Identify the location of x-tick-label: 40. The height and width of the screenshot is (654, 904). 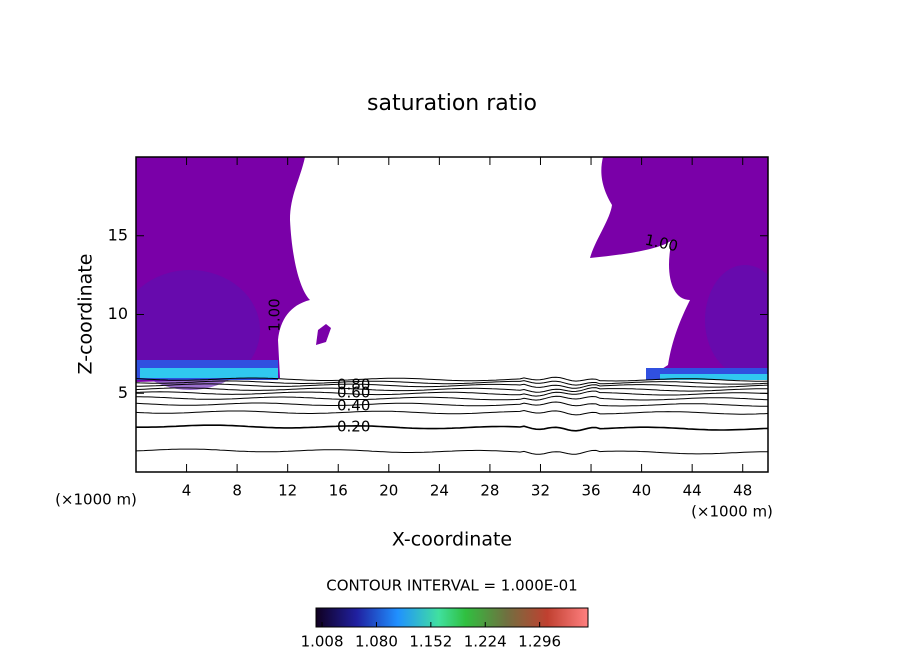
(641, 491).